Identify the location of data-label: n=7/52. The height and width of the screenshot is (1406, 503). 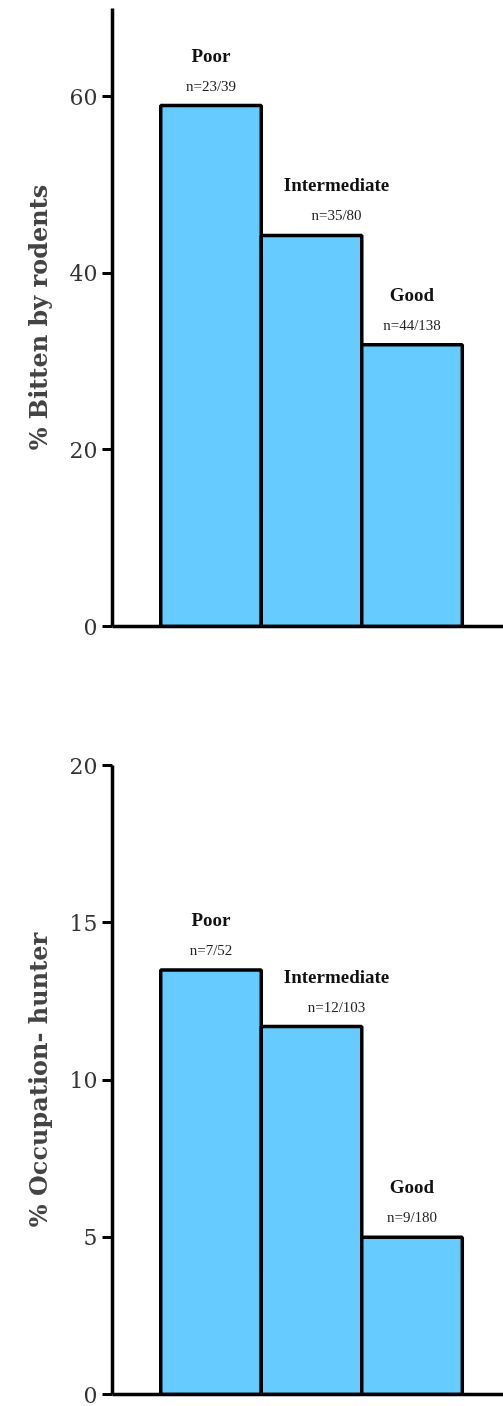
(211, 949).